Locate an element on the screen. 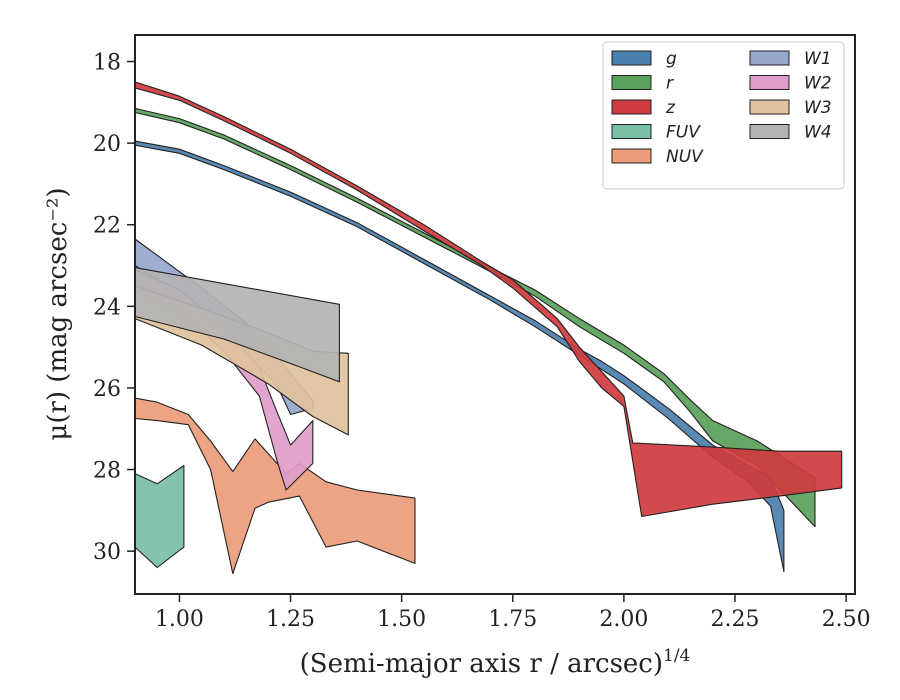 Image resolution: width=900 pixels, height=700 pixels. y-tick-label: 24 is located at coordinates (107, 307).